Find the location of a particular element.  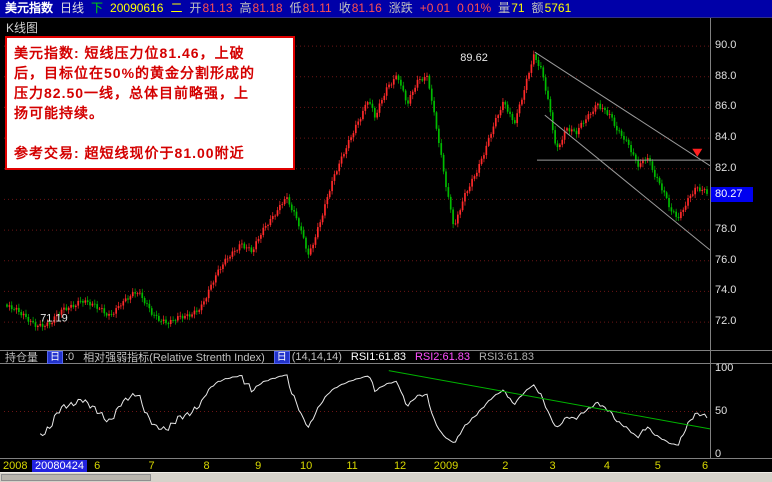

titlebar-field: 高 is located at coordinates (245, 8).